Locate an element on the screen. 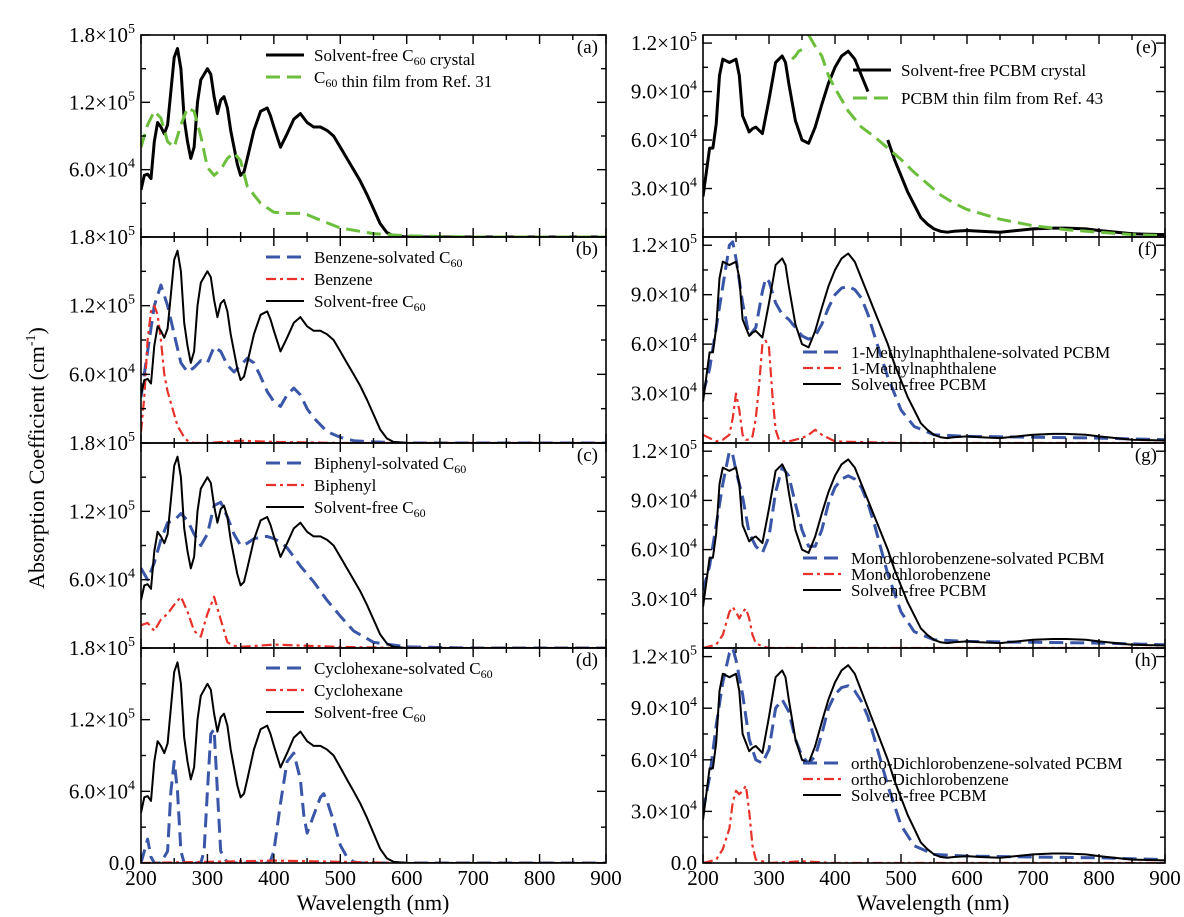  legend-label: Solvent-free PCBM crystal is located at coordinates (993, 70).